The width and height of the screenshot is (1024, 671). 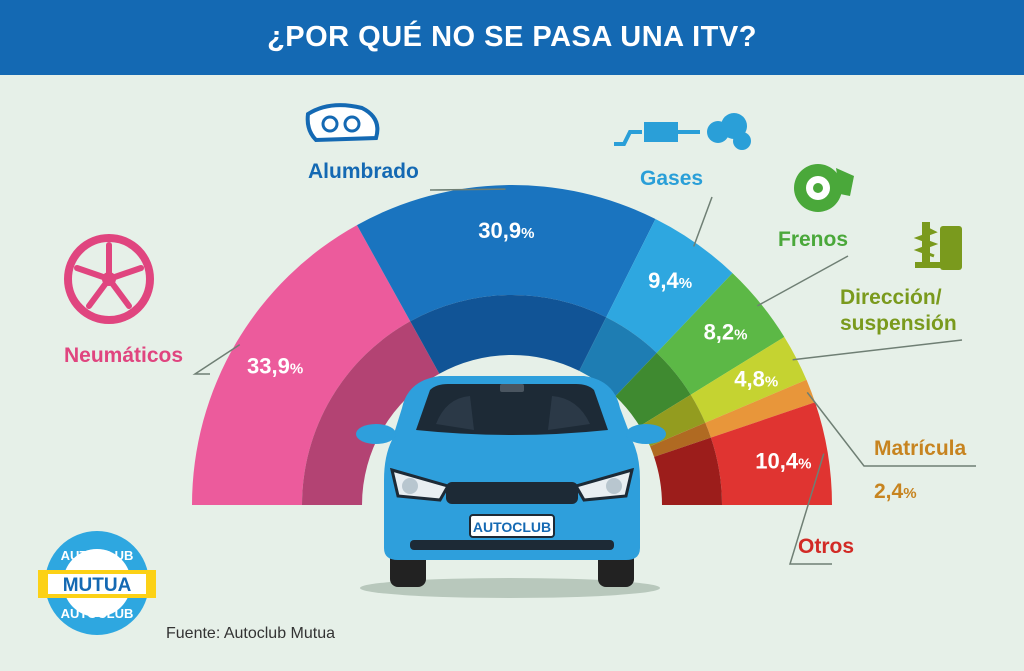 I want to click on value-label-5: 2,4%, so click(x=895, y=491).